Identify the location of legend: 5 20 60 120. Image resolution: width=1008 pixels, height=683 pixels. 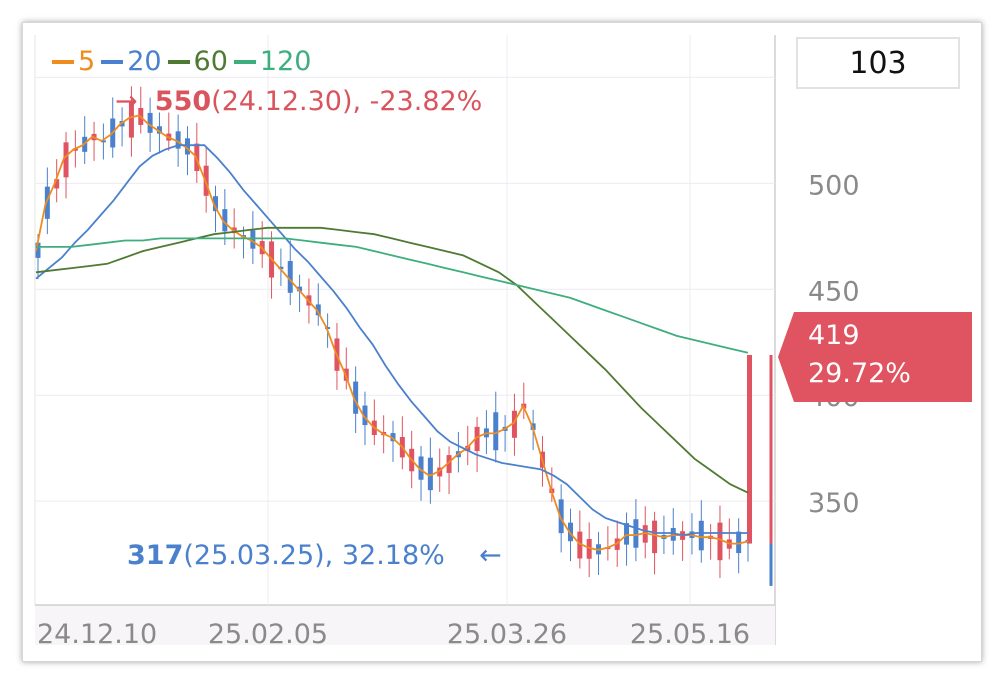
(181, 61).